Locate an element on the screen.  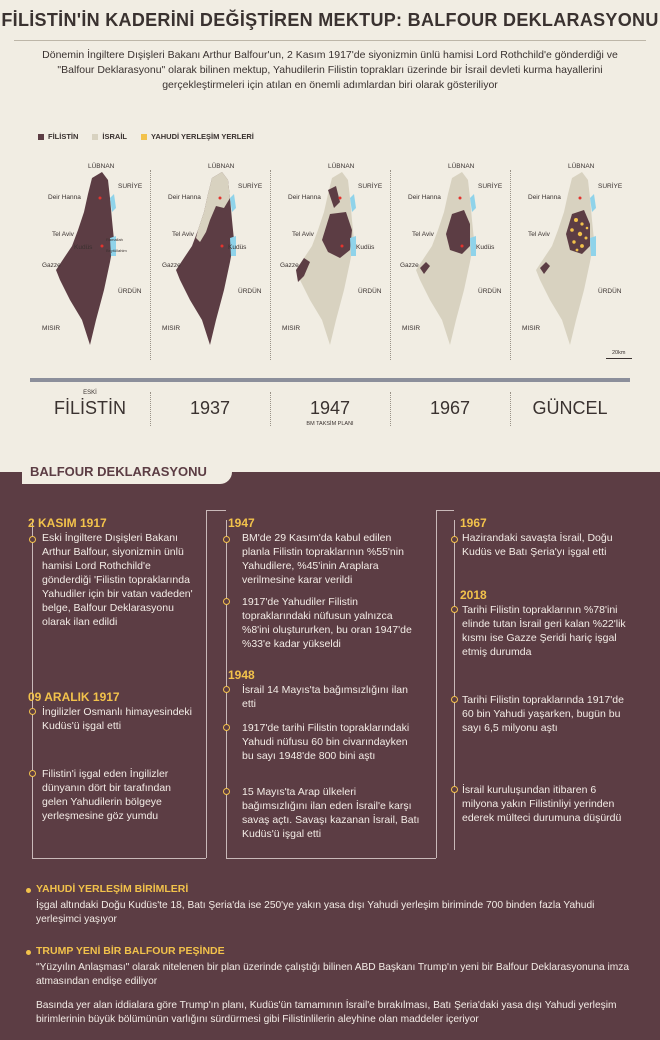
period-year: 1947 is located at coordinates (330, 408).